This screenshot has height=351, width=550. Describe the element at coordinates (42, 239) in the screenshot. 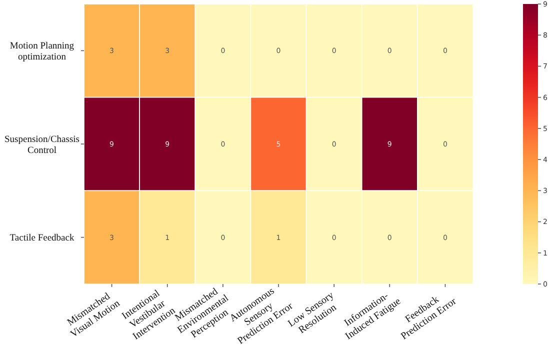

I see `y-tick-label: Tactile Feedback` at that location.